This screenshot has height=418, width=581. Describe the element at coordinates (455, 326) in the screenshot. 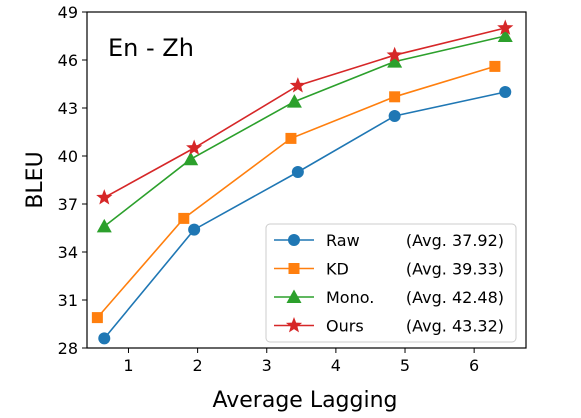

I see `legend-avg-ours: (Avg. 43.32)` at that location.